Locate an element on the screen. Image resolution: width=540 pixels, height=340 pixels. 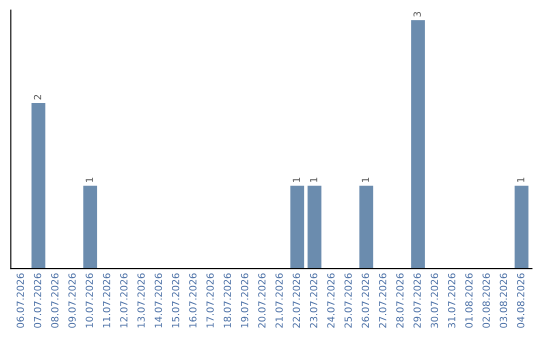
x-tick-label: 02.08.2026 is located at coordinates (486, 300).